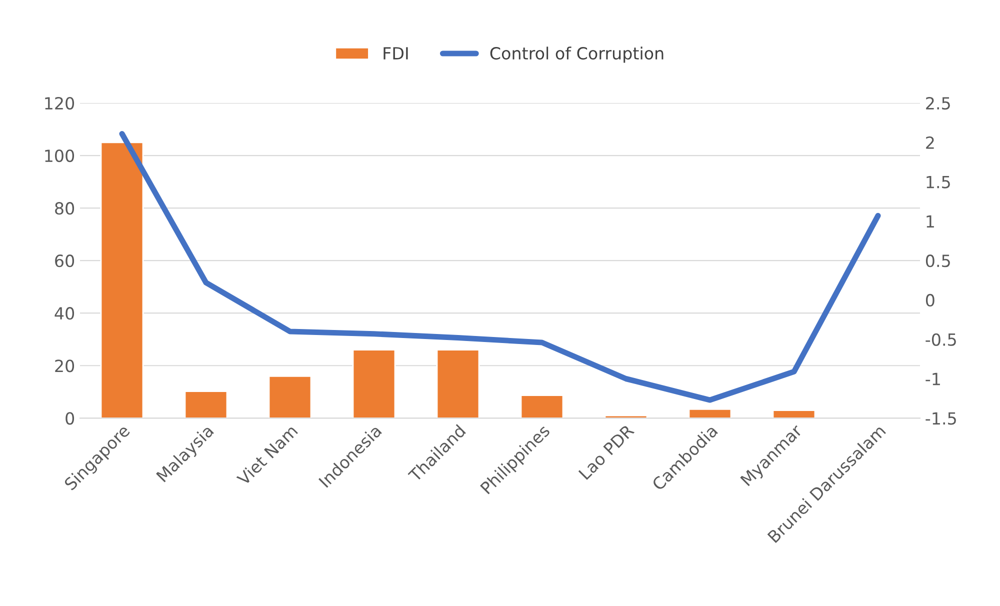 Image resolution: width=1000 pixels, height=606 pixels. Describe the element at coordinates (930, 142) in the screenshot. I see `y2-tick-label: 2` at that location.